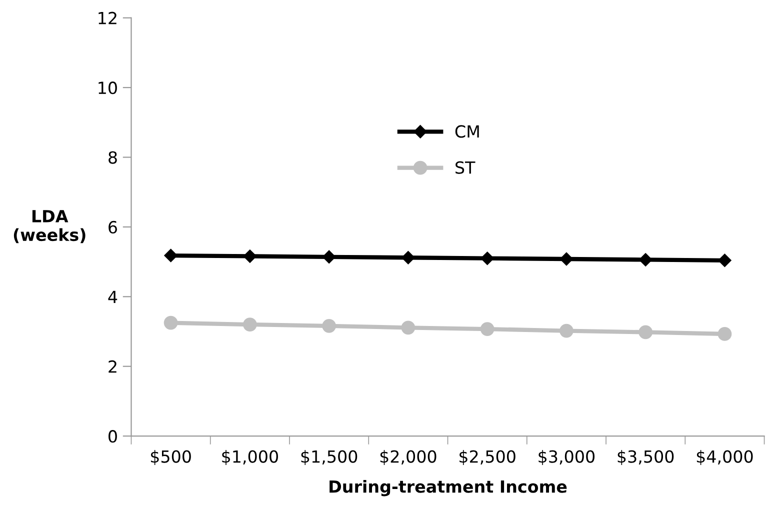 This screenshot has height=510, width=772. Describe the element at coordinates (107, 88) in the screenshot. I see `y-tick-label: 10` at that location.